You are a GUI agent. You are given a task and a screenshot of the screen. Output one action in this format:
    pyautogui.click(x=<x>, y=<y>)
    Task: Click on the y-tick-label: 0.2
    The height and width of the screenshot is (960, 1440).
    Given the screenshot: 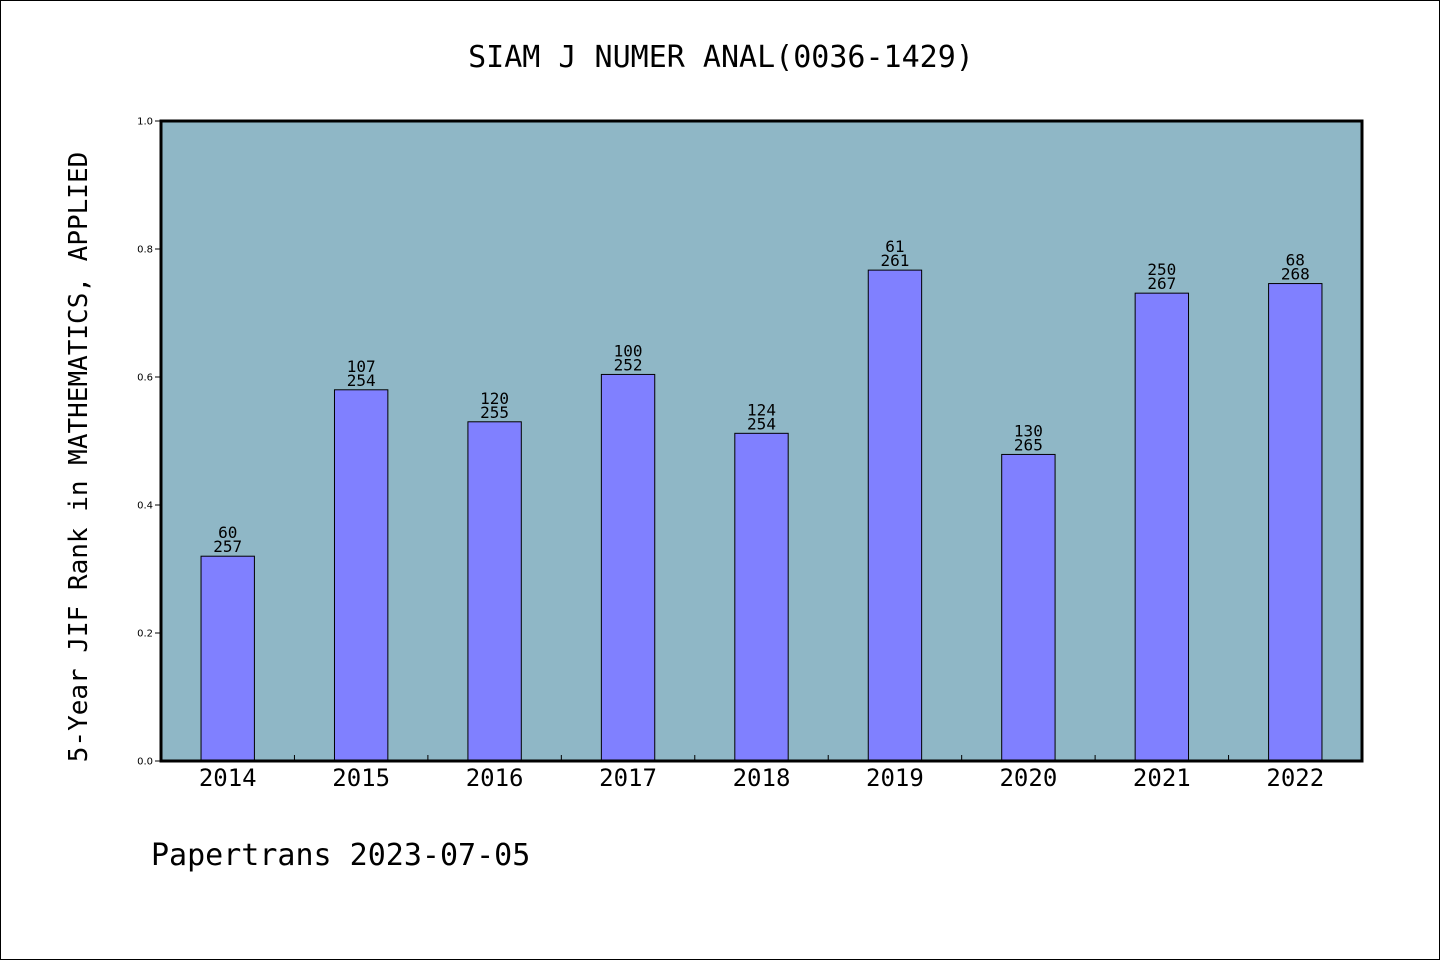 What is the action you would take?
    pyautogui.click(x=145, y=634)
    